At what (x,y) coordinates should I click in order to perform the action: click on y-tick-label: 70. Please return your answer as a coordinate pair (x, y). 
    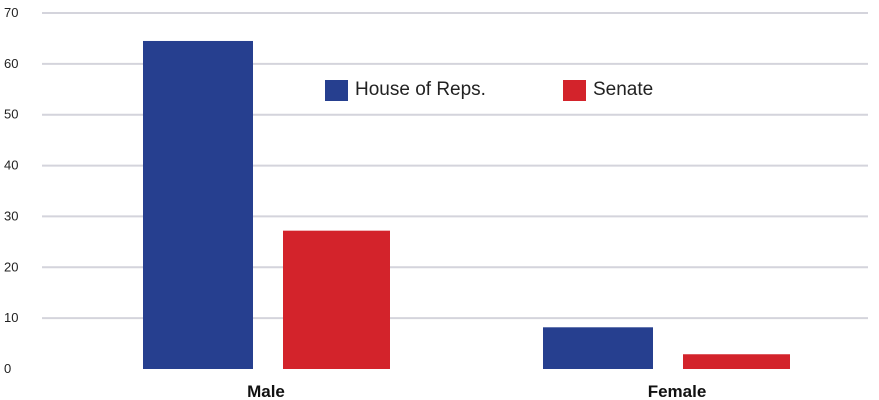
    Looking at the image, I should click on (11, 12).